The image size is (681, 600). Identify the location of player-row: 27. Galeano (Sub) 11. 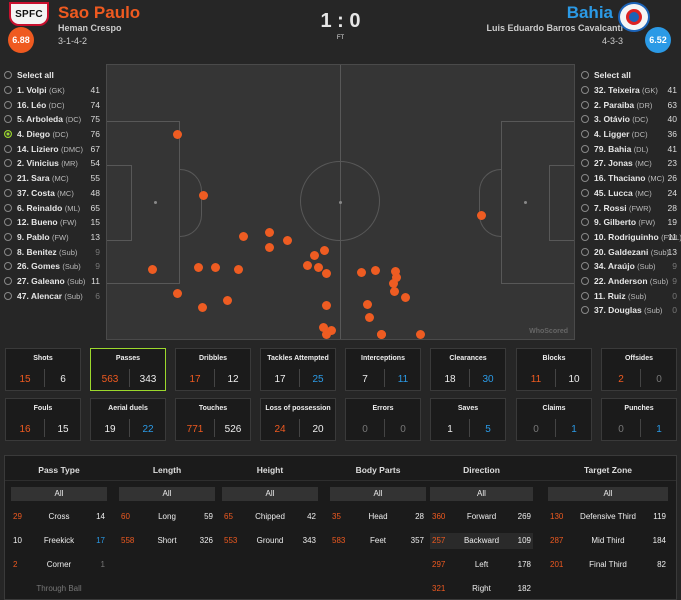
(52, 281).